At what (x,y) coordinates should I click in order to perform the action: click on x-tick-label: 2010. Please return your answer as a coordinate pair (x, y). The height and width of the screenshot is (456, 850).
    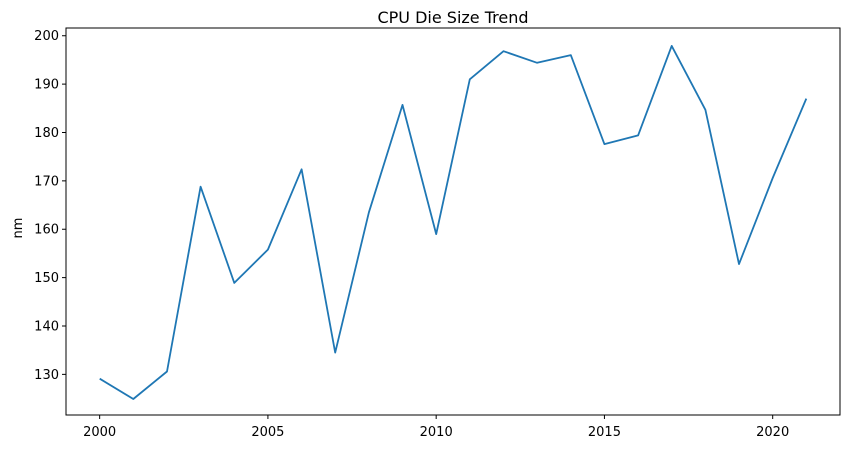
    Looking at the image, I should click on (436, 432).